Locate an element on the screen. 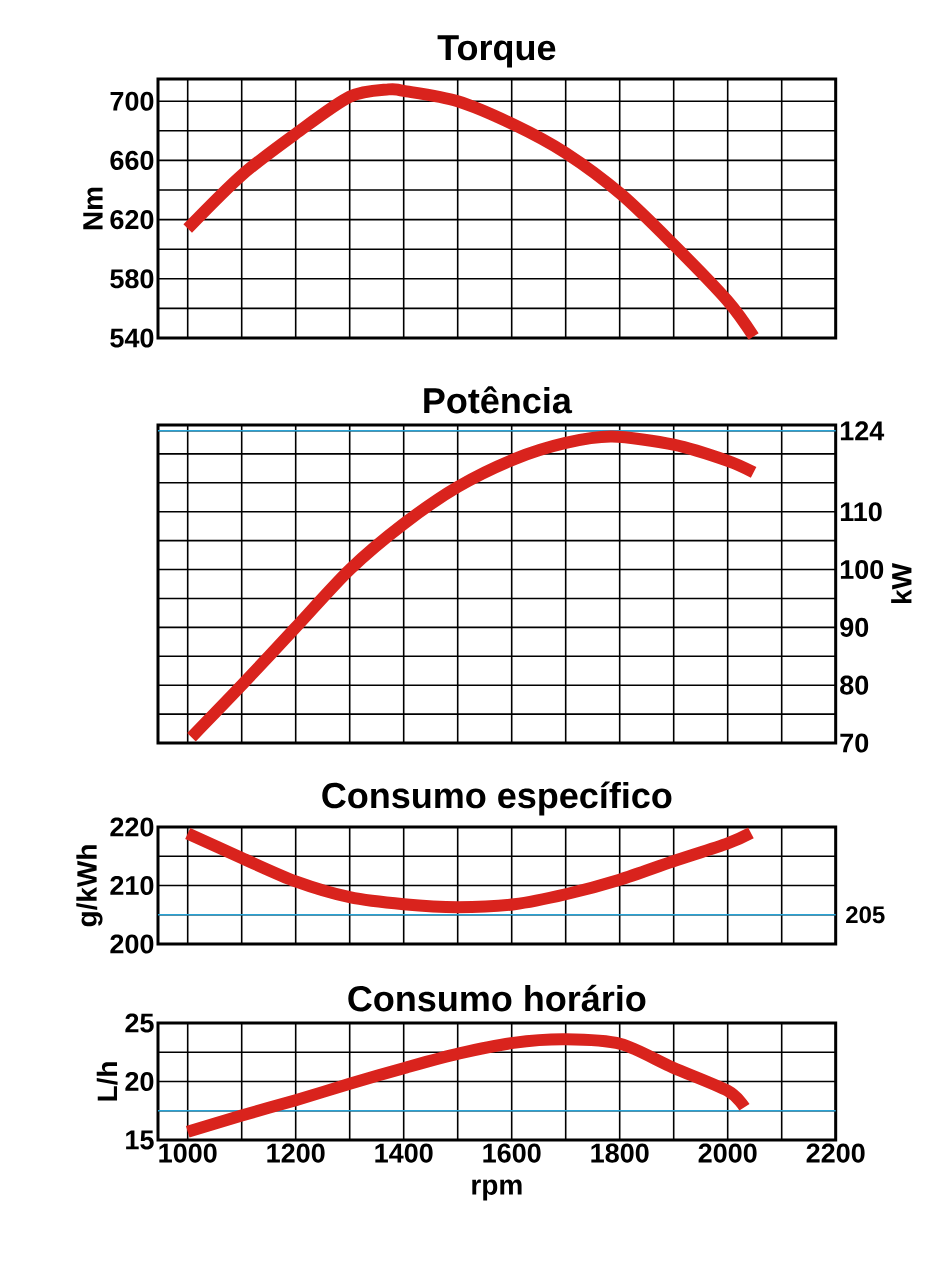 The image size is (943, 1278). x-tick-label: 1600 is located at coordinates (512, 1153).